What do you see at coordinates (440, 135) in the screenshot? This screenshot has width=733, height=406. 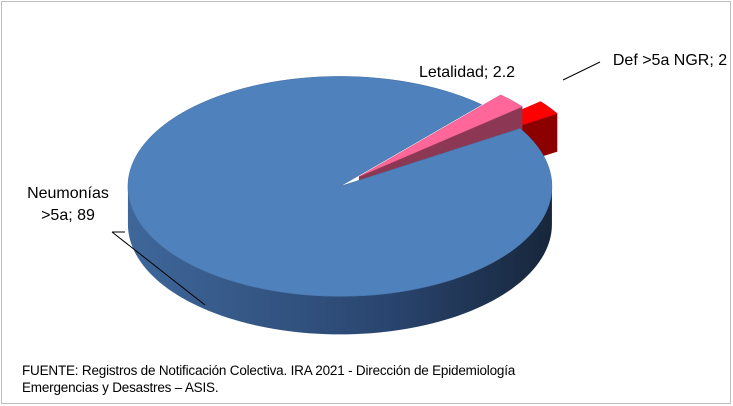 I see `pie-slice` at bounding box center [440, 135].